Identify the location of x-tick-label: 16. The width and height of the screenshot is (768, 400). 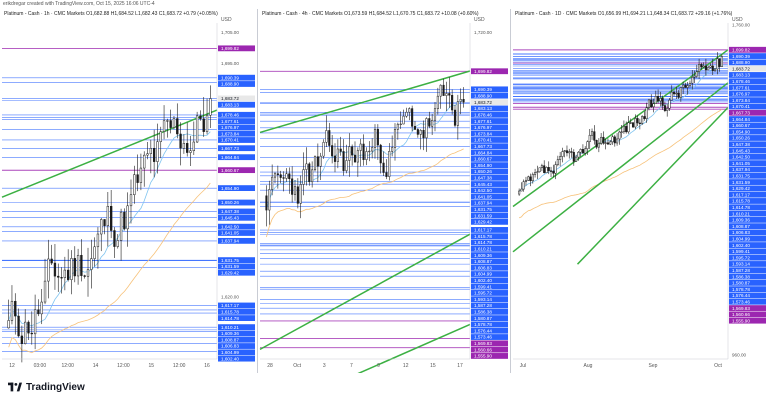
(207, 366).